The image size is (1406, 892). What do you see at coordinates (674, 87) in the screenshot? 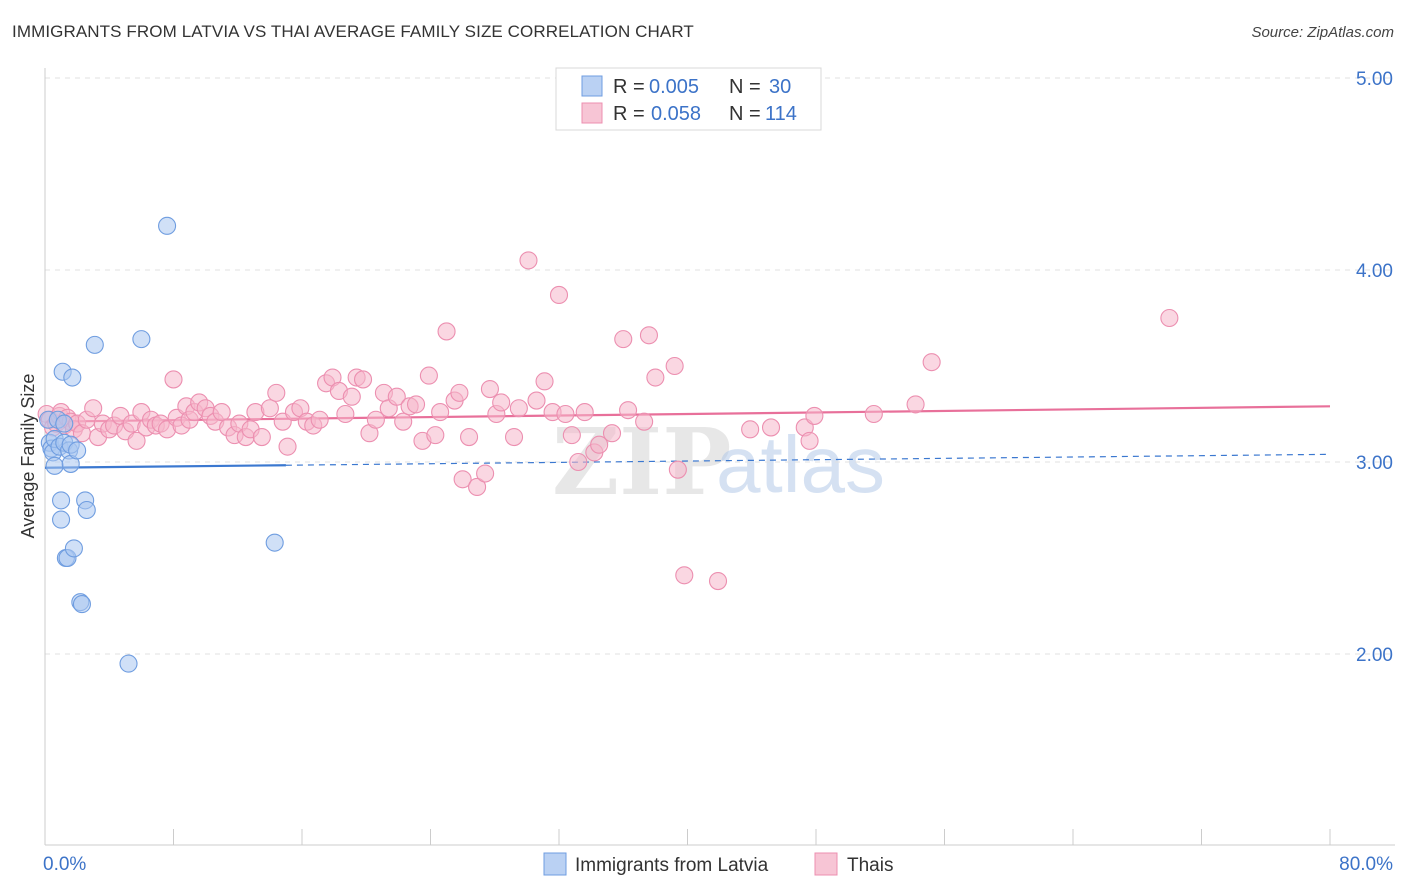
I see `legend-r-value: 0.005` at bounding box center [674, 87].